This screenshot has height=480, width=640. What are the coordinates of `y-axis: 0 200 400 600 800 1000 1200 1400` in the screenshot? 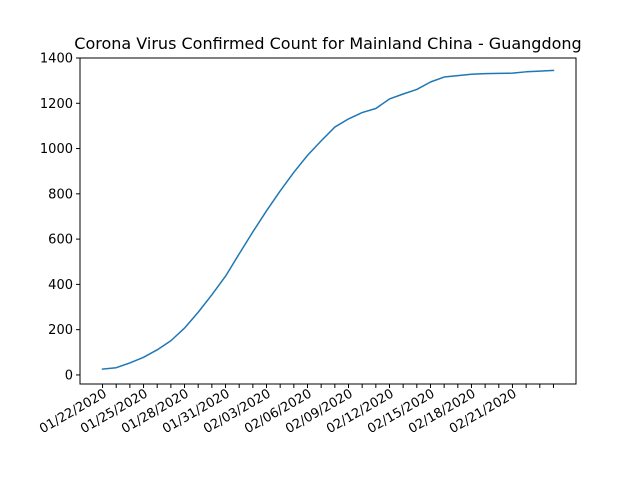 It's located at (60, 217).